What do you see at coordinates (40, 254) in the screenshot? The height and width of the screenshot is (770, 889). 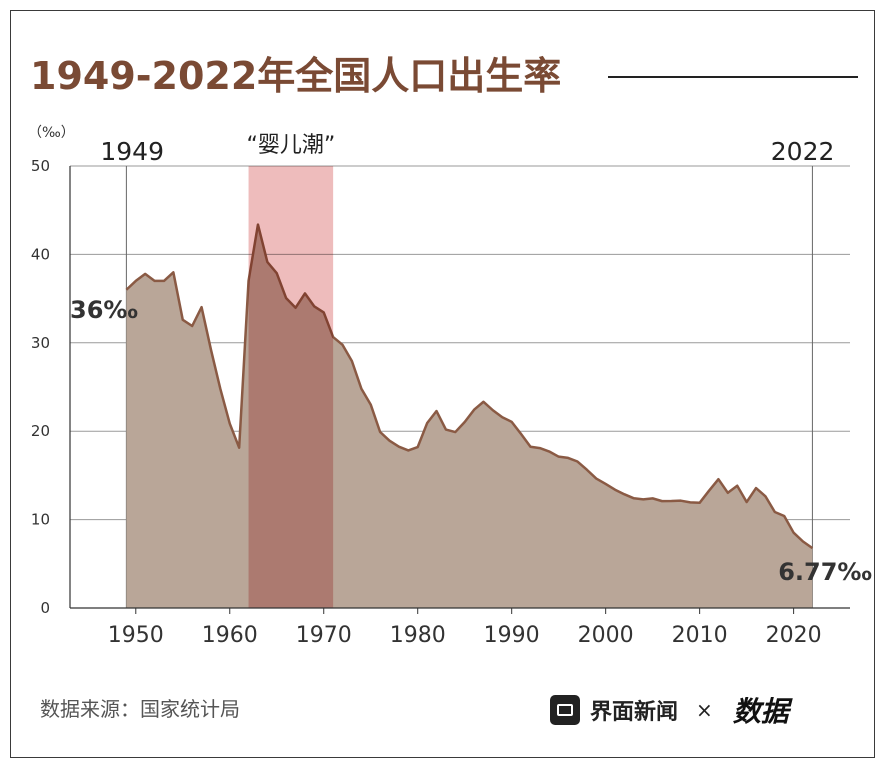 I see `y-tick-label-40: 40` at bounding box center [40, 254].